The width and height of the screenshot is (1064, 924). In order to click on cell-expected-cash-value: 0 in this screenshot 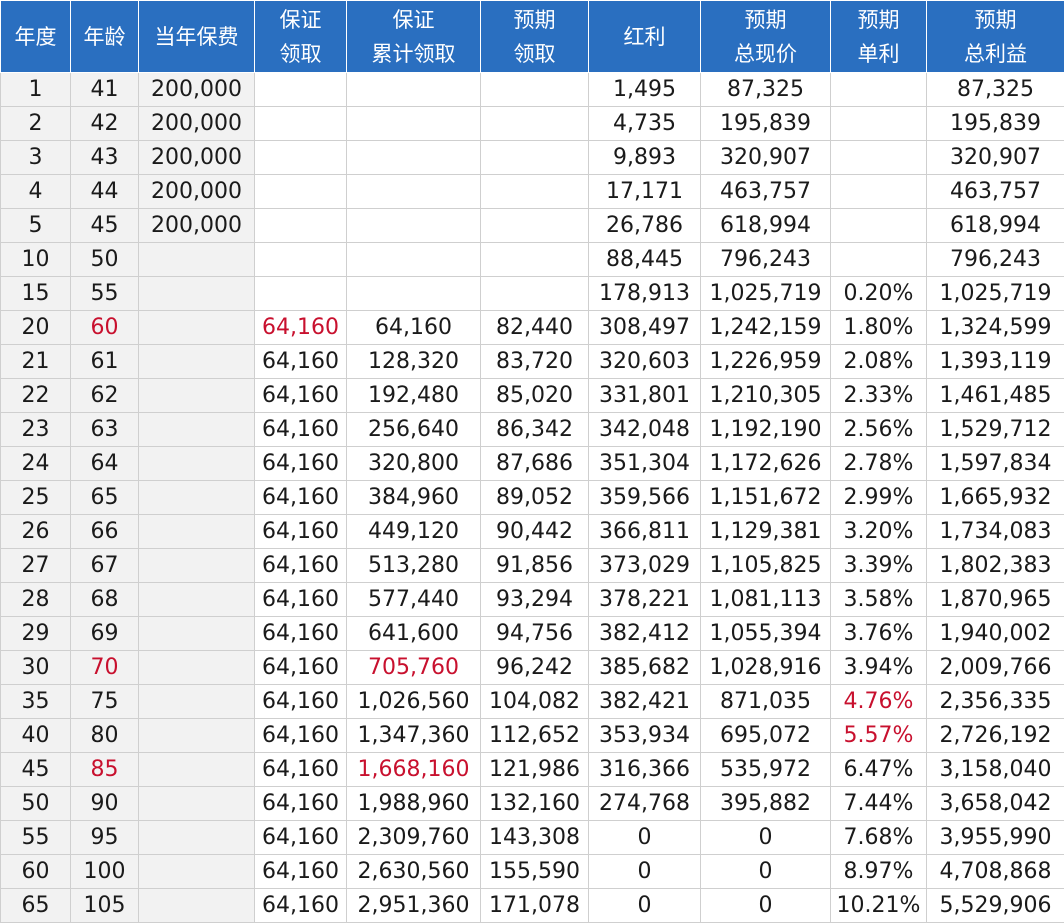, I will do `click(765, 837)`.